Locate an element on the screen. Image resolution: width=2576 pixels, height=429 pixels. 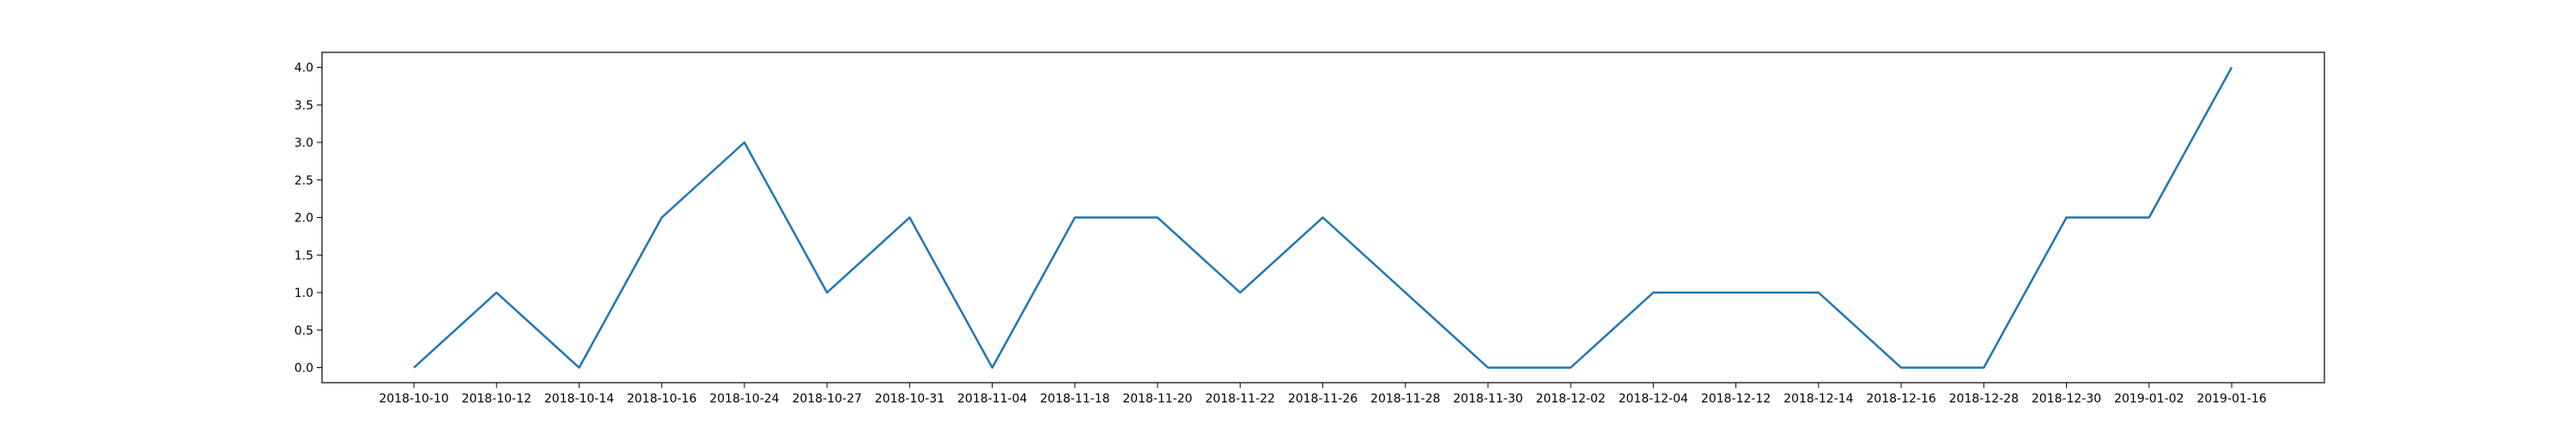
x-tick-label: 2018-11-04 is located at coordinates (992, 399).